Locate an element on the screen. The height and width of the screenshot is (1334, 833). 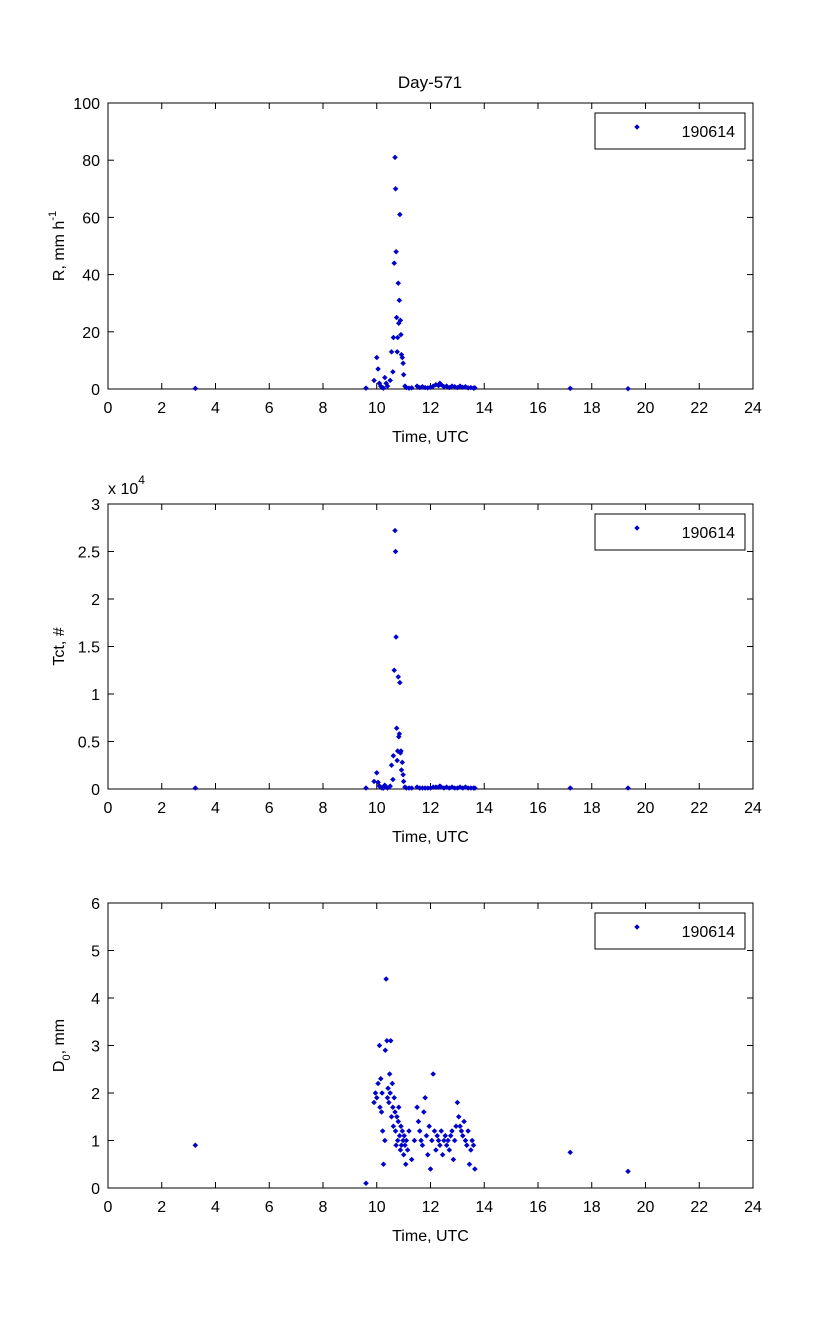
figure-title: Day-571 is located at coordinates (430, 82).